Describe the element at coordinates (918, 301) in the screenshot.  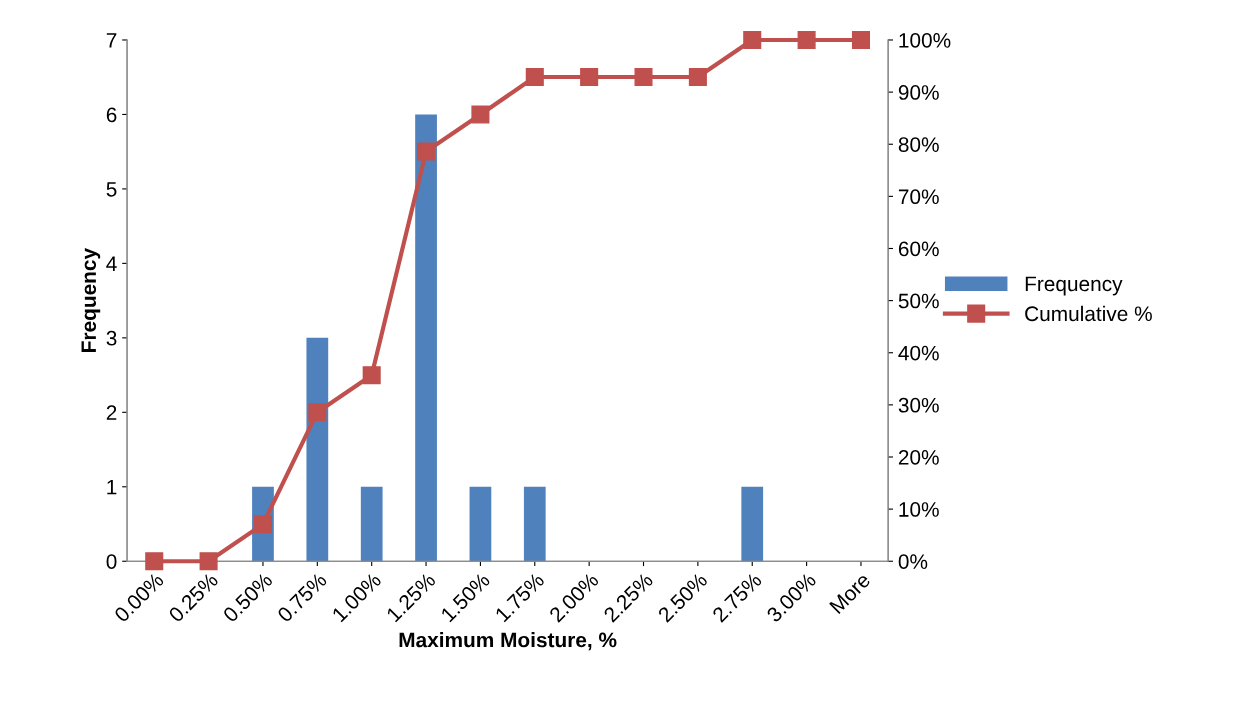
I see `y2-tick-label: 50%` at that location.